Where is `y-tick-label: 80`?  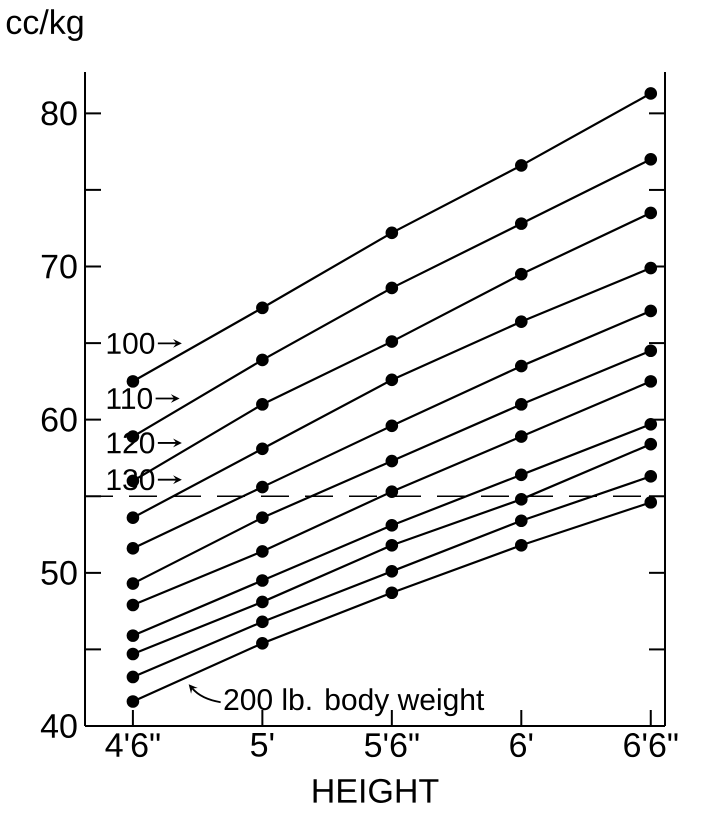 y-tick-label: 80 is located at coordinates (59, 113).